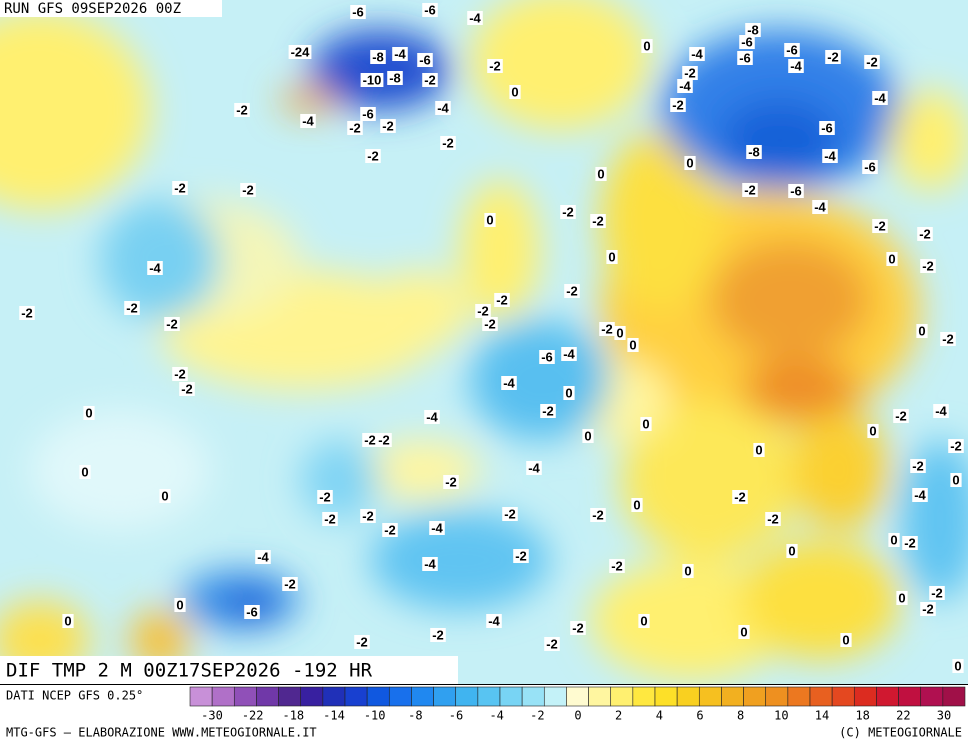 The image size is (968, 745). I want to click on colorbar-label: 18, so click(862, 716).